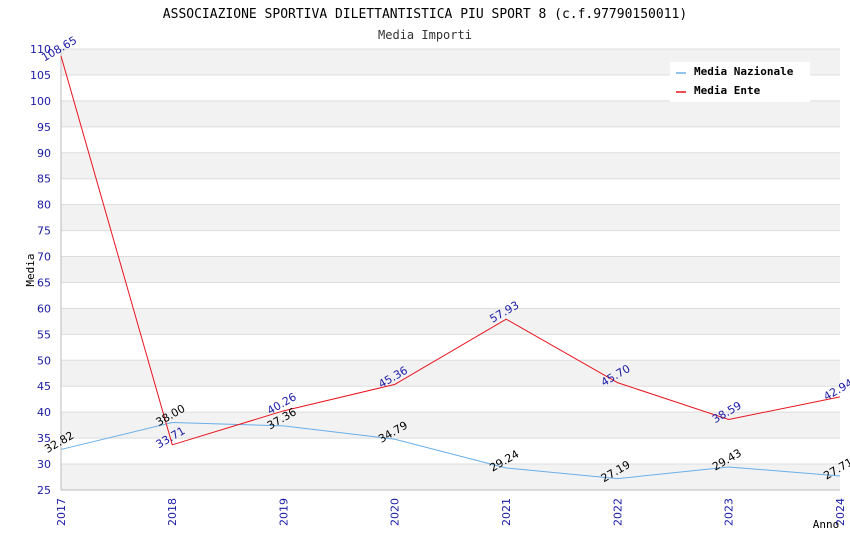  Describe the element at coordinates (44, 464) in the screenshot. I see `y-tick-label: 30` at that location.